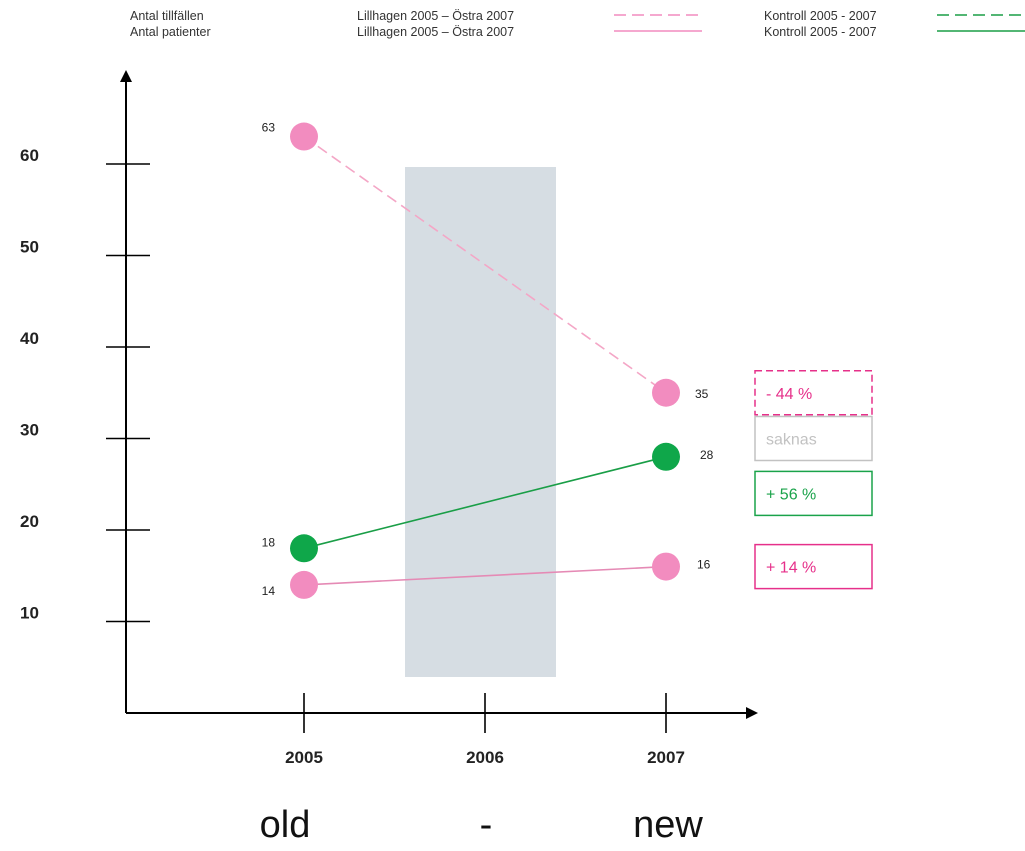 The width and height of the screenshot is (1025, 851). What do you see at coordinates (485, 757) in the screenshot?
I see `x-tick-label: 2006` at bounding box center [485, 757].